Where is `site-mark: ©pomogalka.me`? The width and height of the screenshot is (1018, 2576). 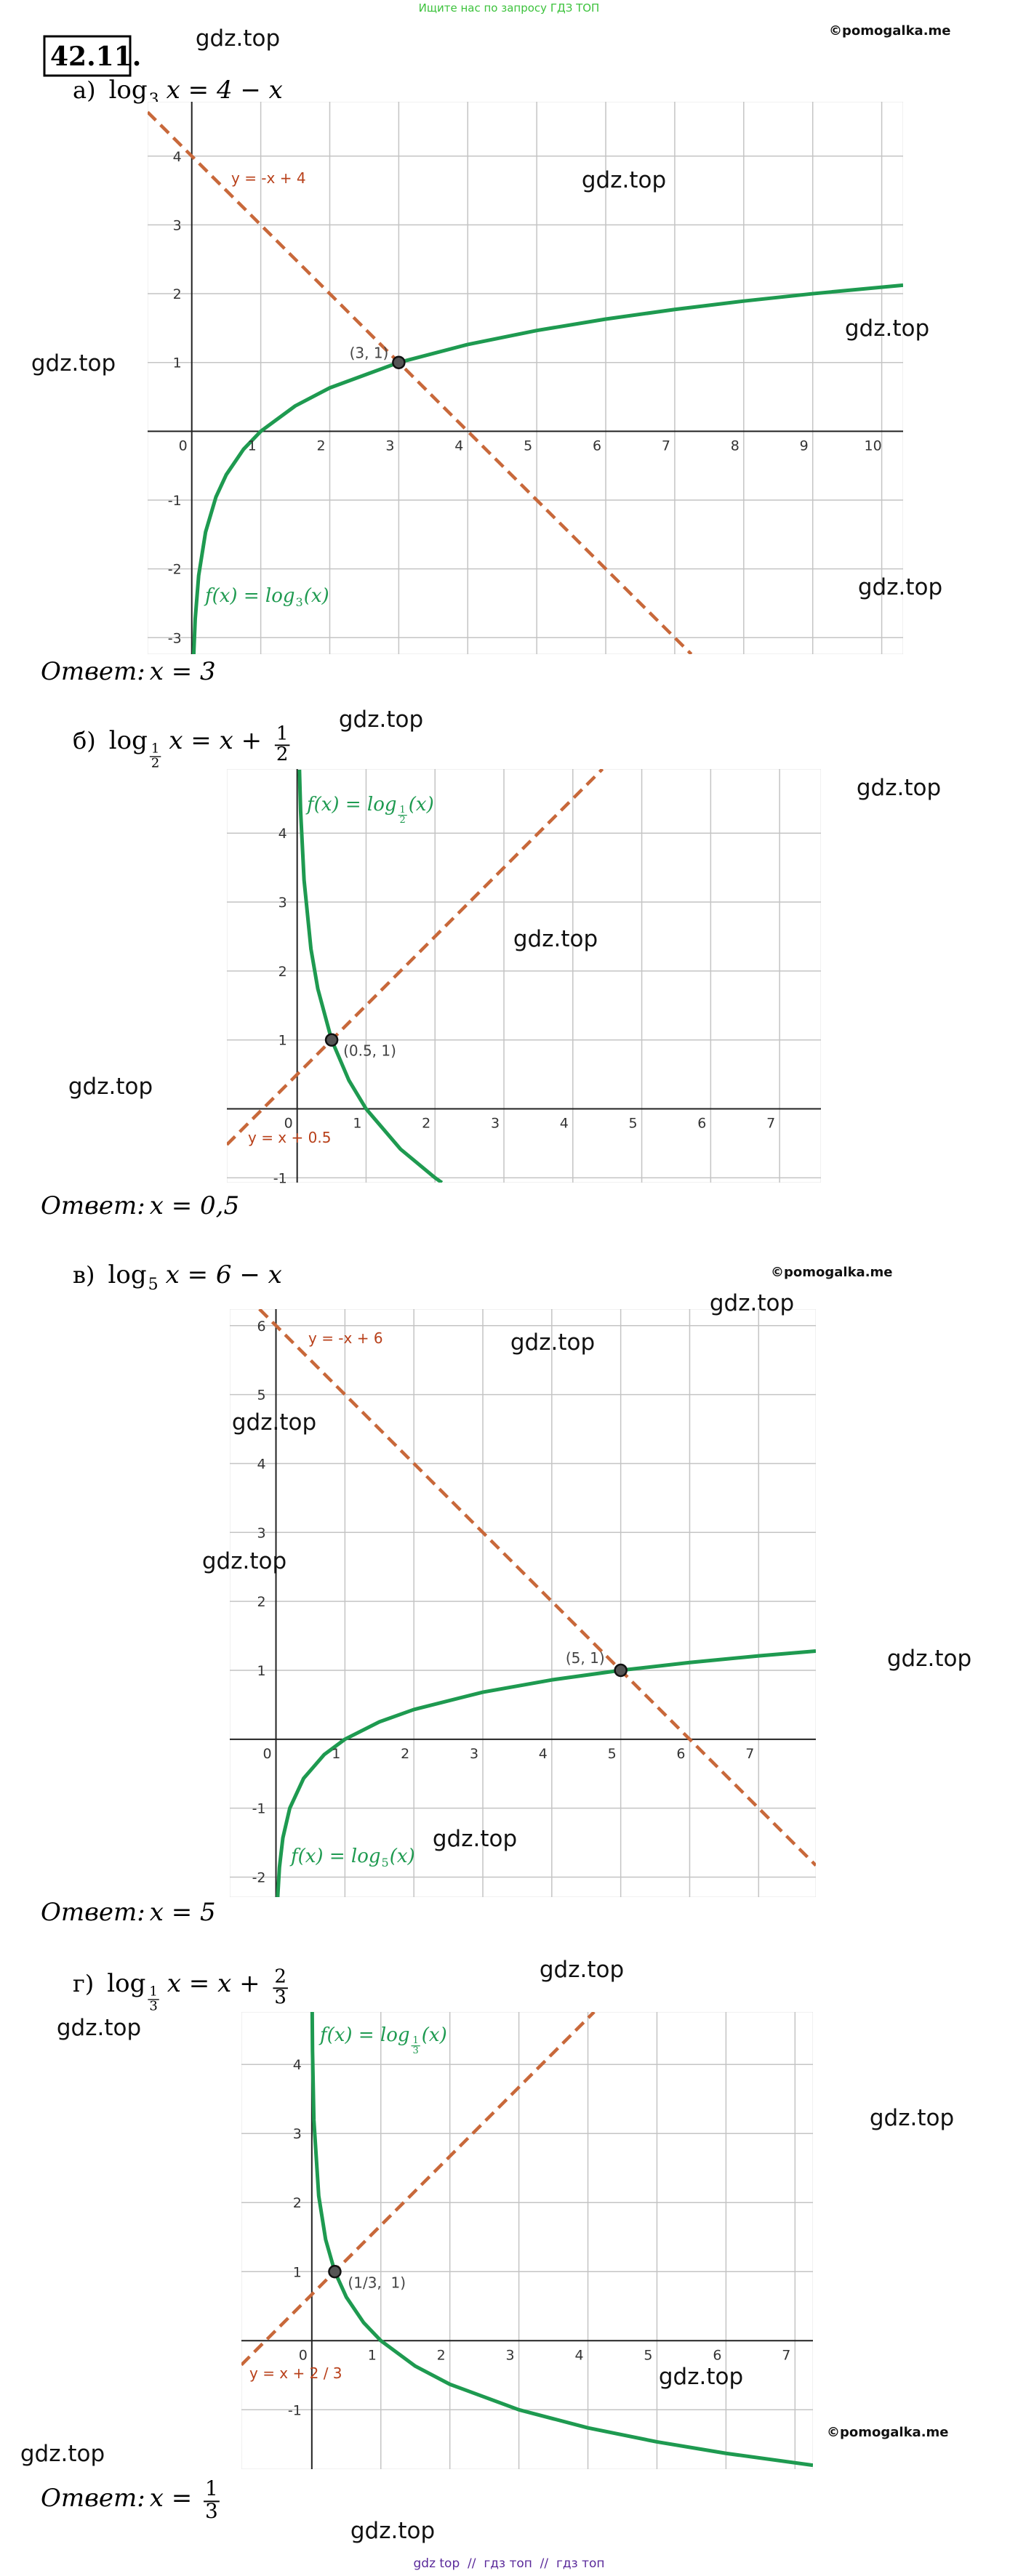
site-mark: ©pomogalka.me is located at coordinates (832, 1272).